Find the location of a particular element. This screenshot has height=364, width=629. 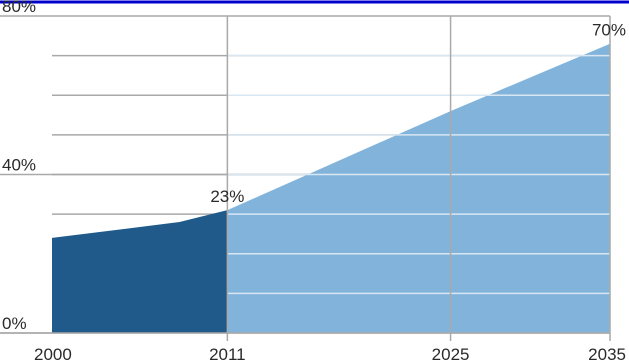

x-tick-label-2025: 2025 is located at coordinates (451, 354).